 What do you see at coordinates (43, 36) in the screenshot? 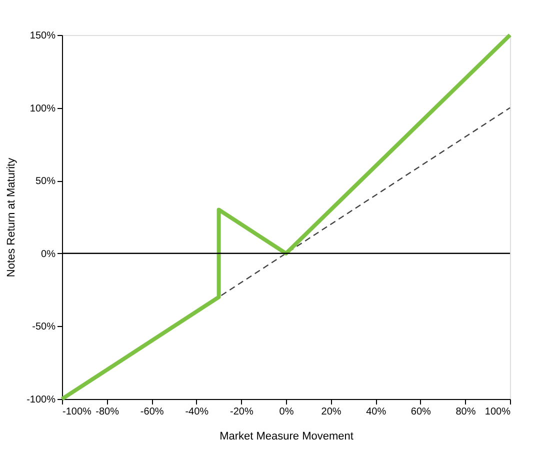
I see `y-tick-label: 150%` at bounding box center [43, 36].